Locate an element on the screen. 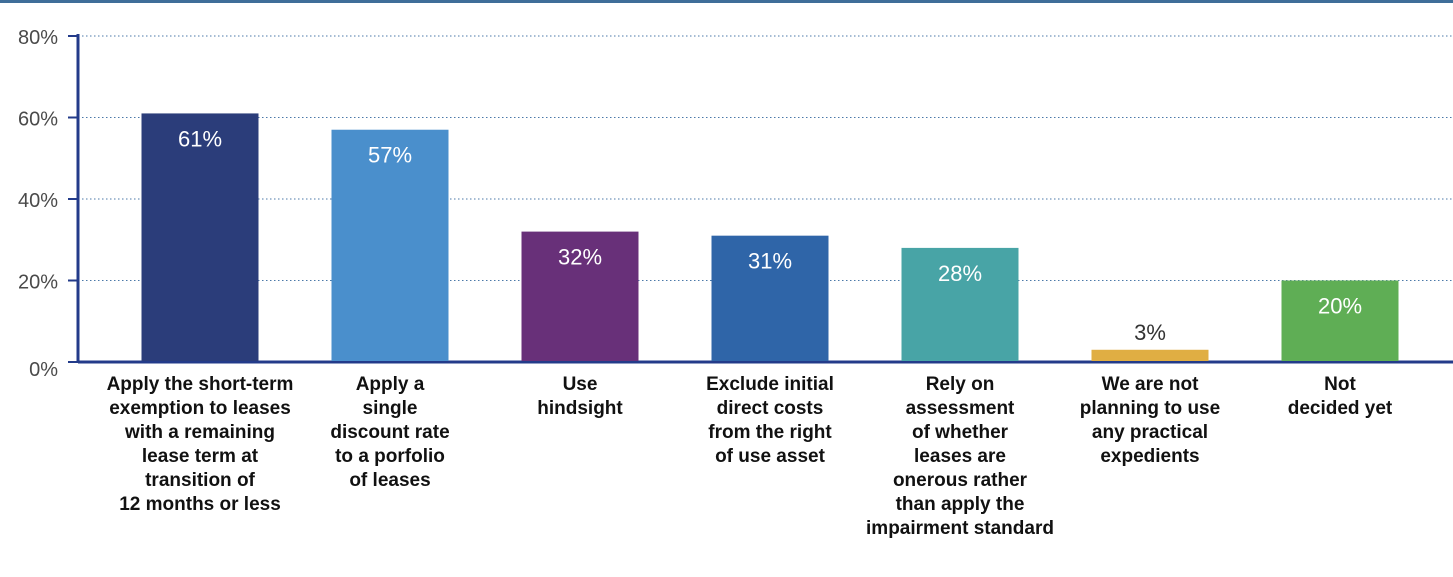 The height and width of the screenshot is (577, 1453). data-label: 28% is located at coordinates (960, 273).